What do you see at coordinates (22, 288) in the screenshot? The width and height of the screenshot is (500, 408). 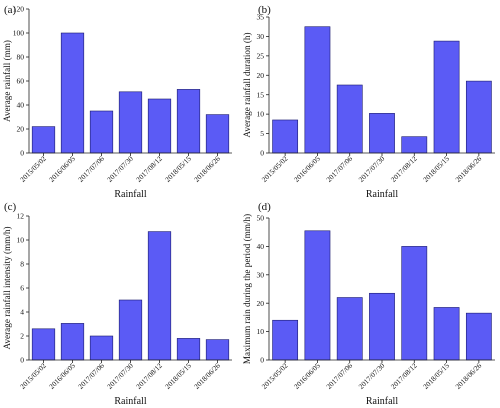 I see `y-tick-label: 6` at bounding box center [22, 288].